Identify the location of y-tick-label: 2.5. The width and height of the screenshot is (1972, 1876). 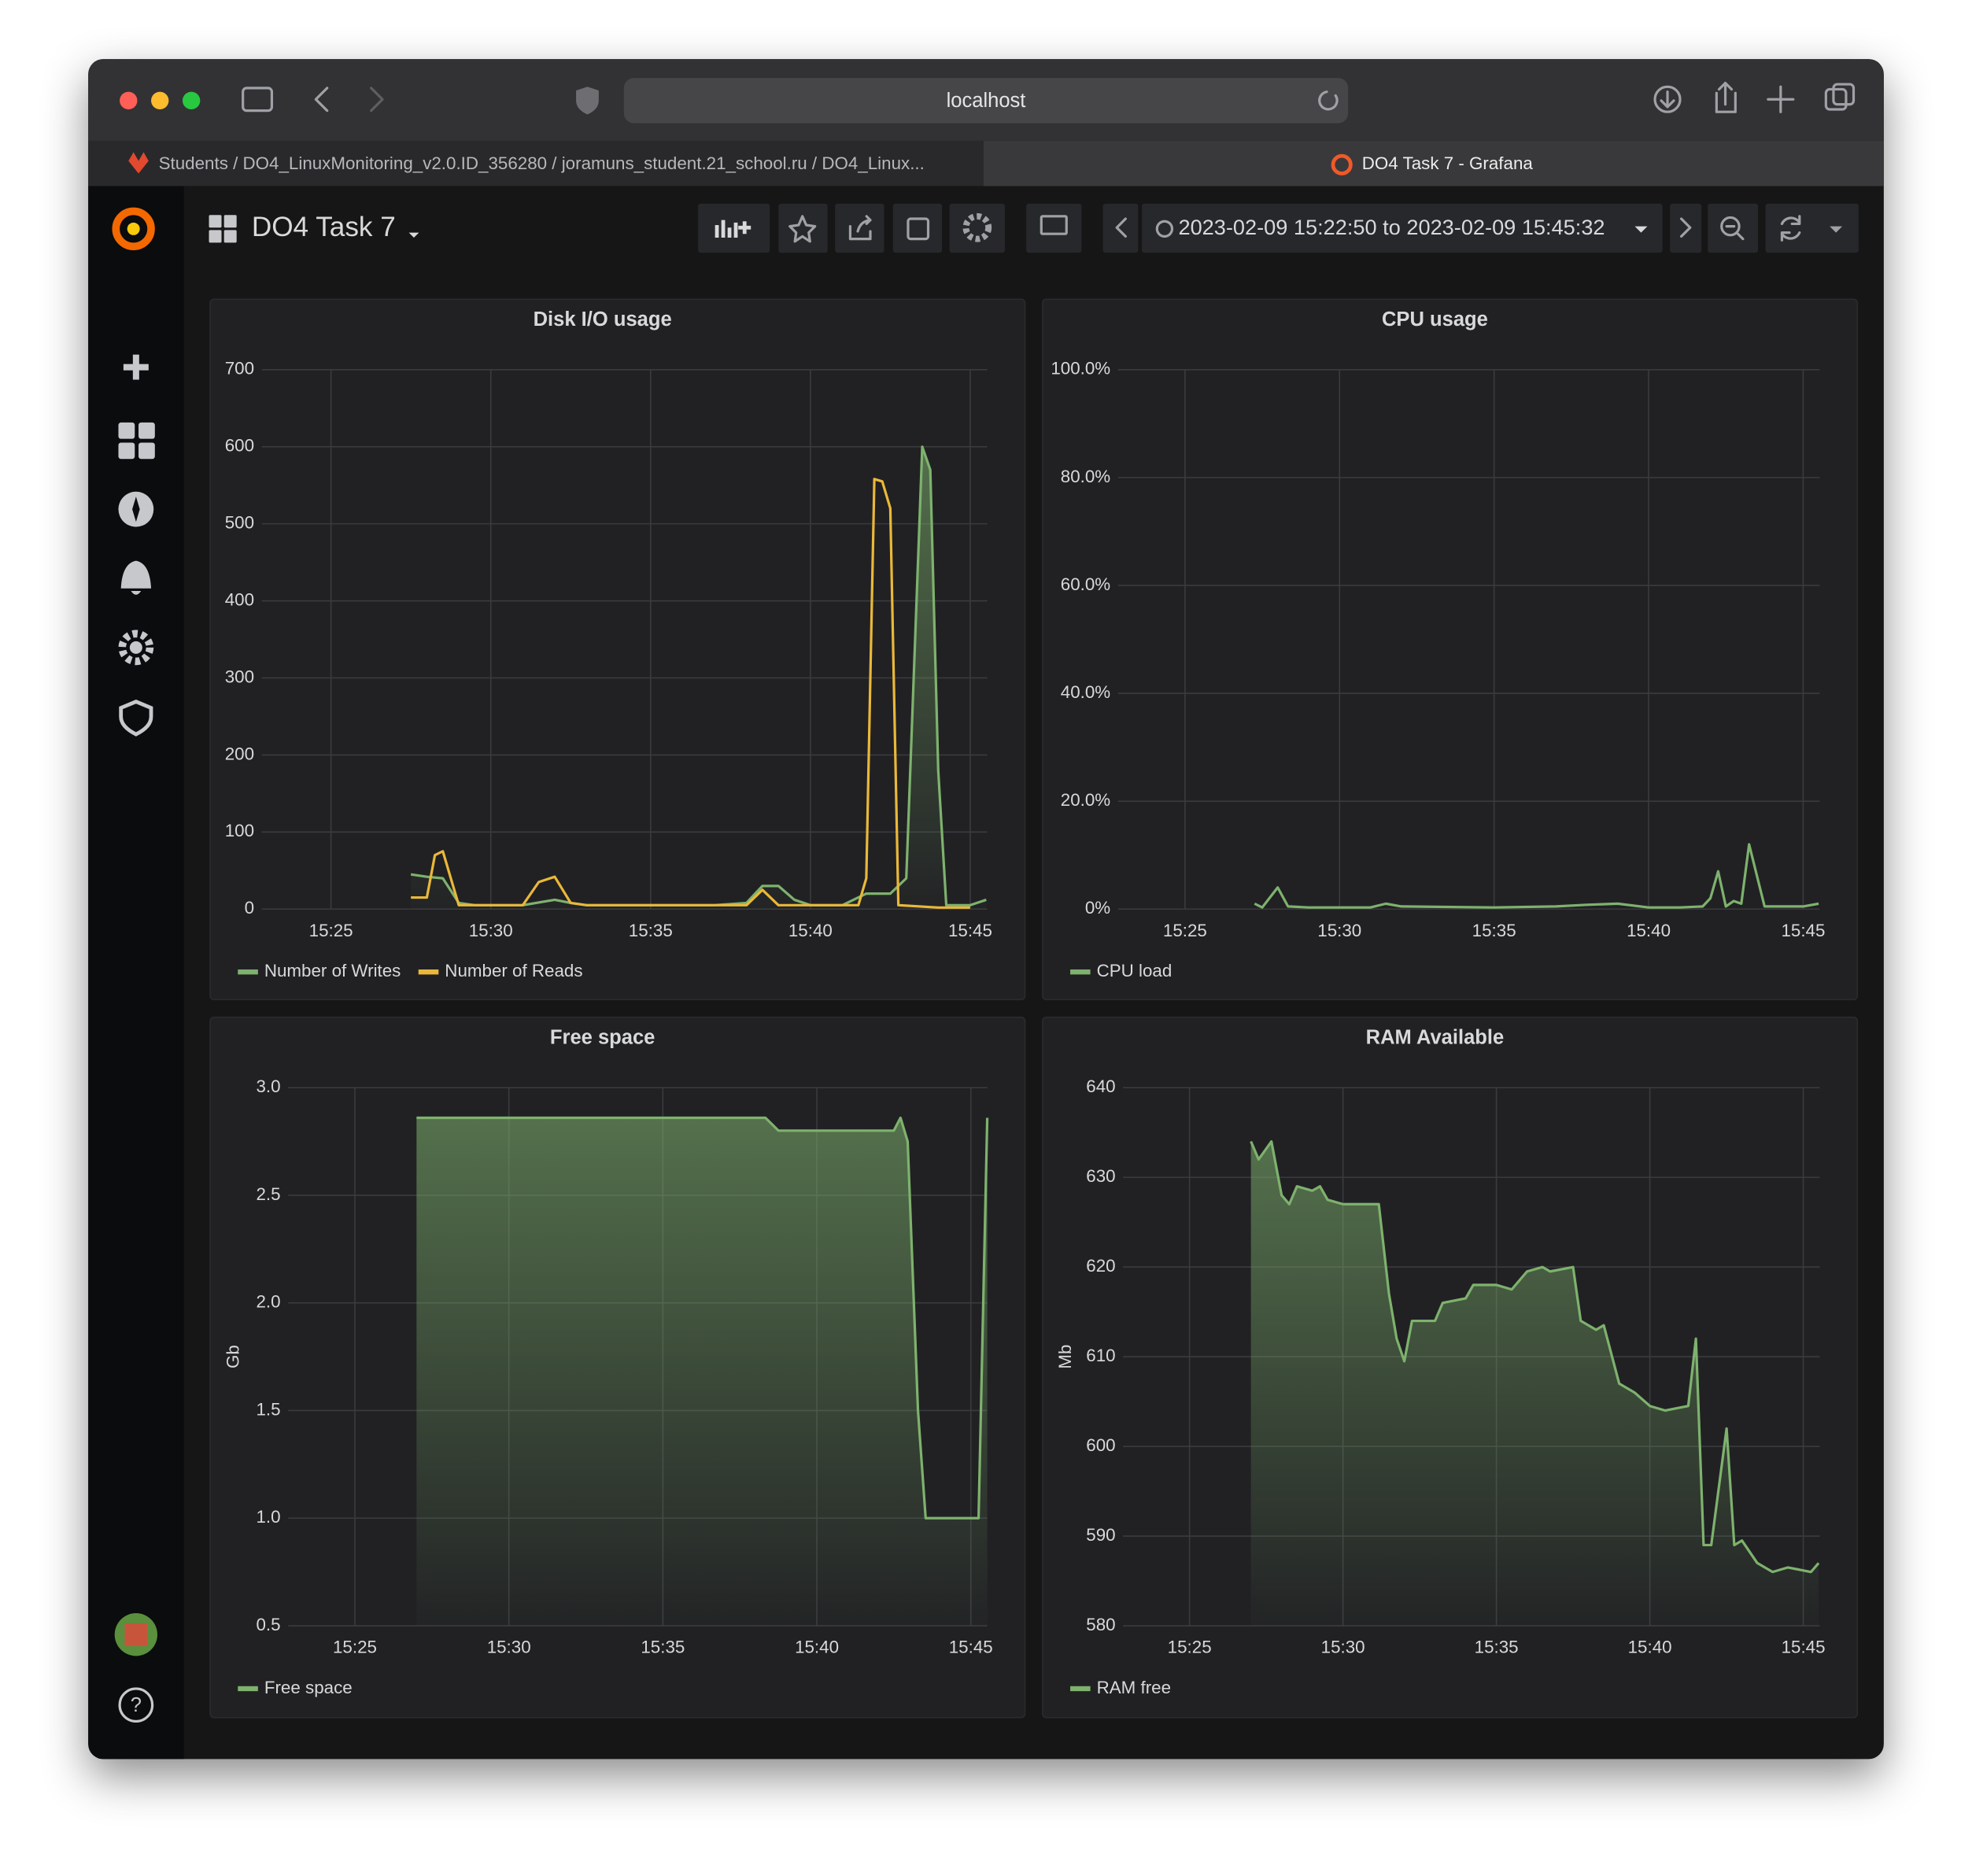
(269, 1194).